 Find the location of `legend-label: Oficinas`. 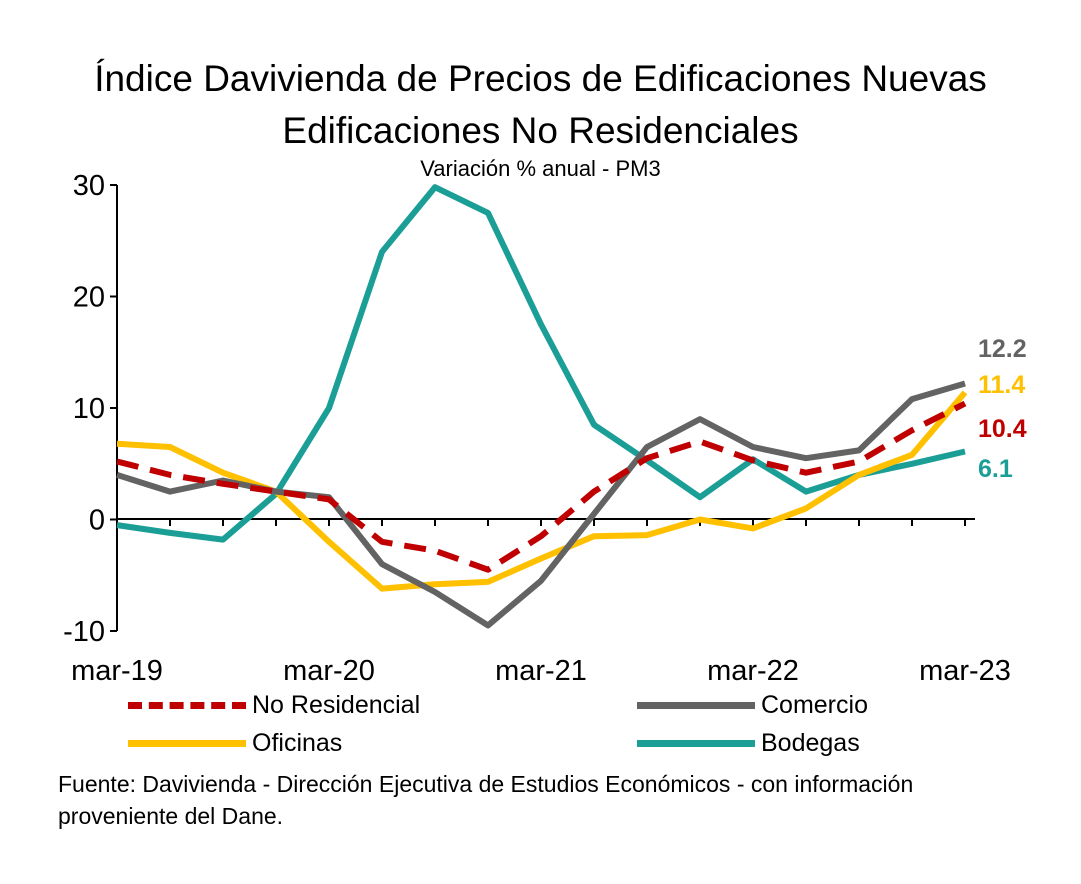

legend-label: Oficinas is located at coordinates (297, 743).